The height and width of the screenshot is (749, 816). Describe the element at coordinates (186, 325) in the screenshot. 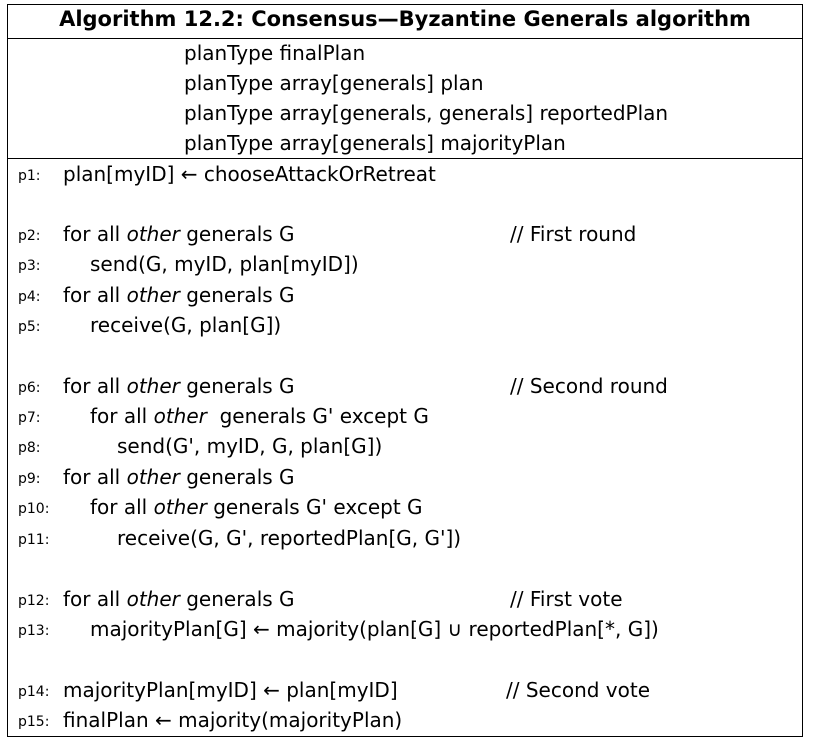

I see `line-code: receive(G, plan[G])` at that location.